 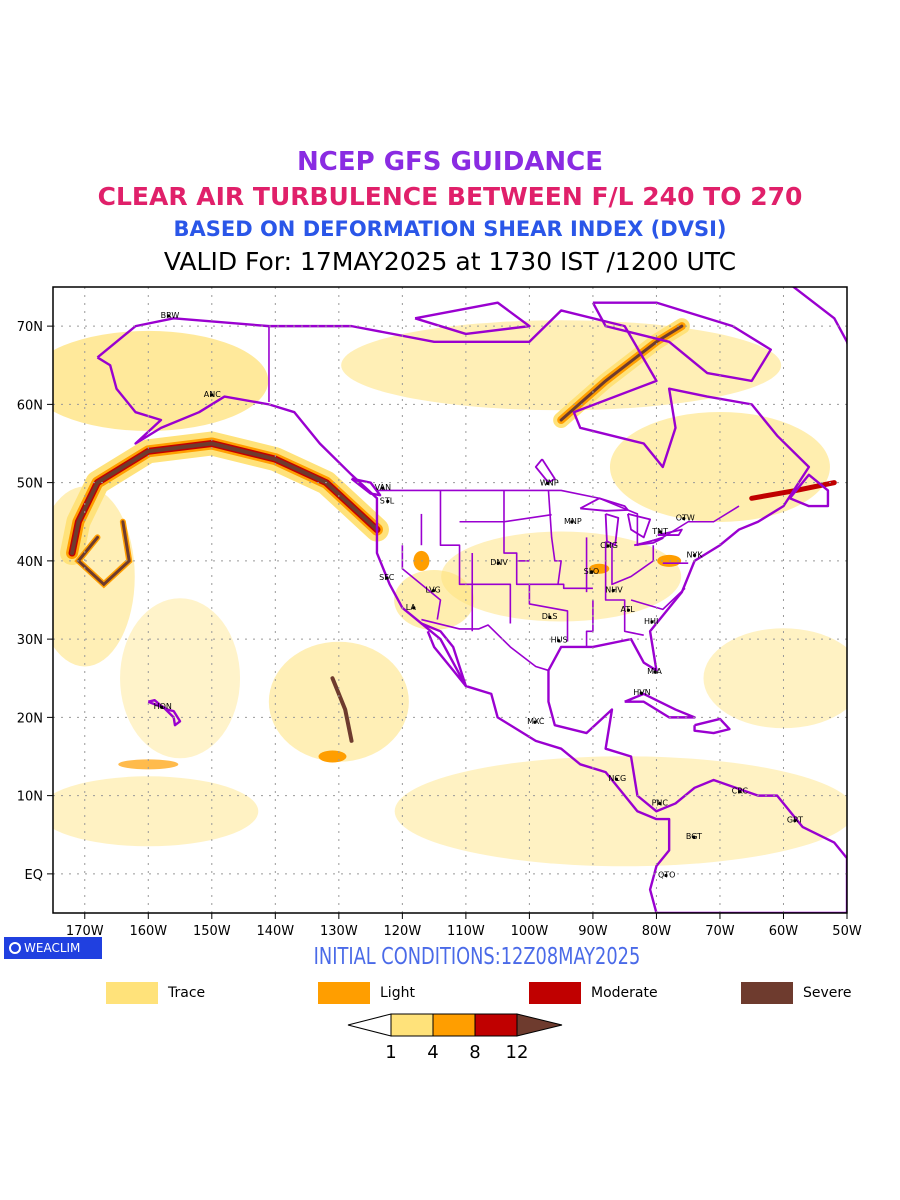 What do you see at coordinates (450, 229) in the screenshot?
I see `chart-subtitle-method: BASED ON DEFORMATION SHEAR INDEX (DVSI)` at bounding box center [450, 229].